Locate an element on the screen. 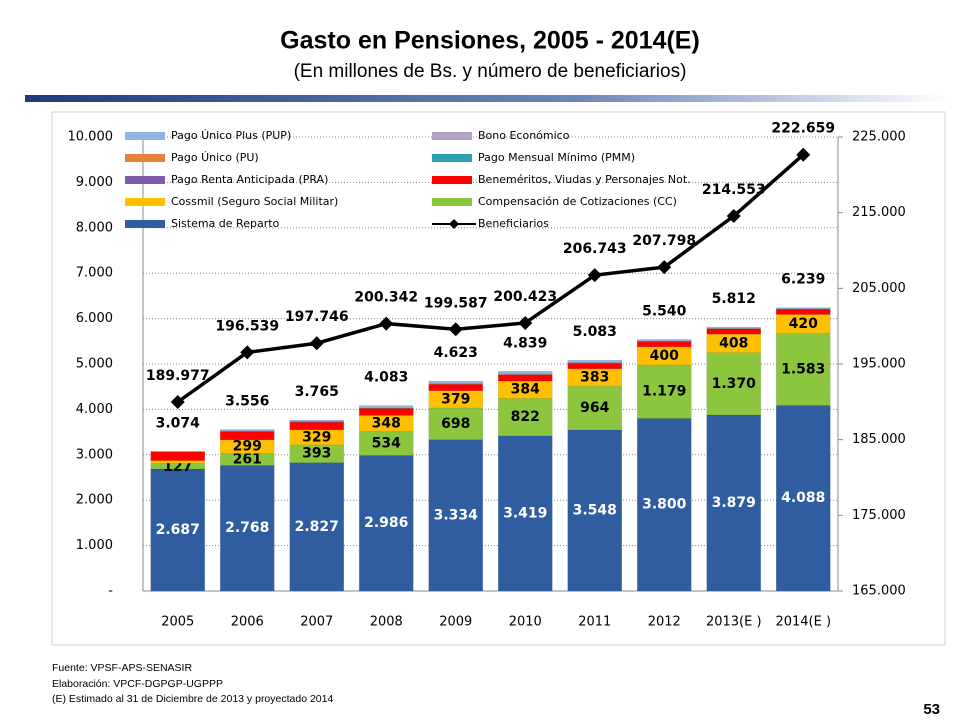  value-label: 4.088 is located at coordinates (803, 498).